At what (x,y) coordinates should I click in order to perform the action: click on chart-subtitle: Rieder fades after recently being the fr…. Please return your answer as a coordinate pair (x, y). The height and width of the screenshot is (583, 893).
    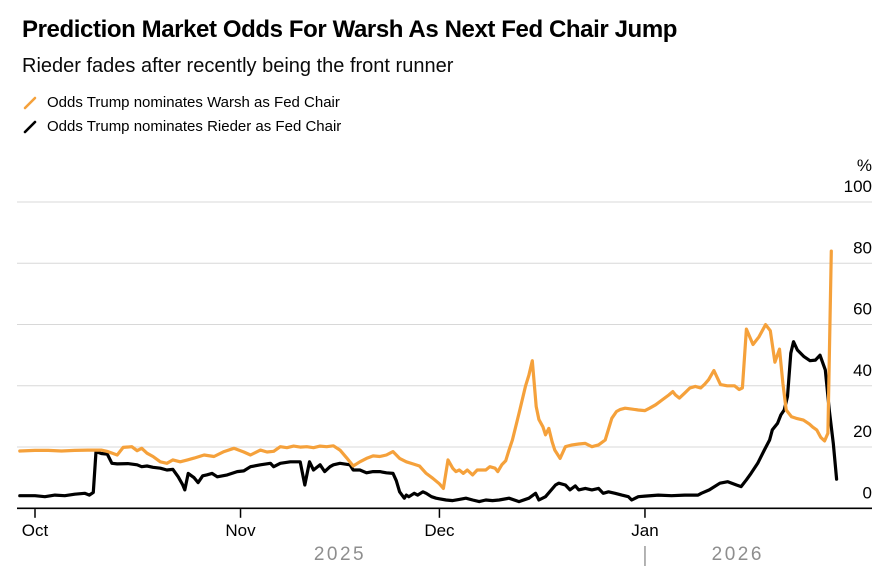
    Looking at the image, I should click on (238, 65).